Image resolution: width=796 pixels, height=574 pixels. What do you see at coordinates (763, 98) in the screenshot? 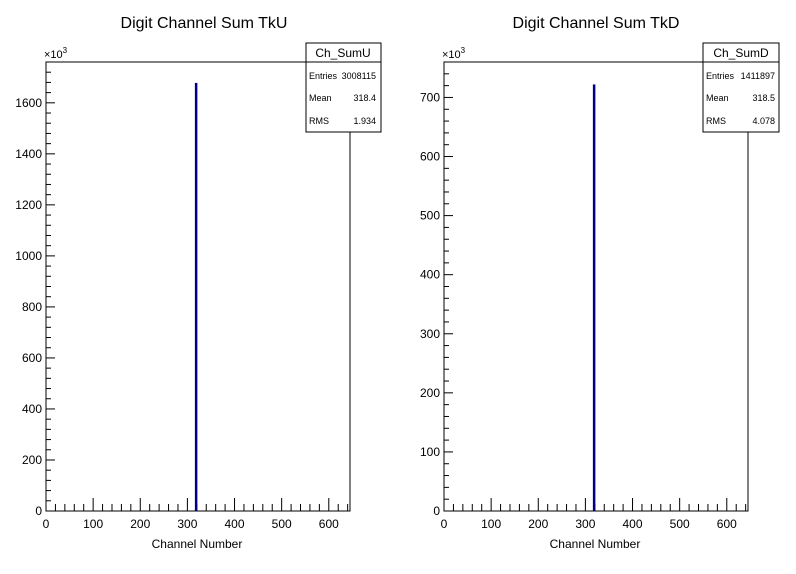
I see `stats-value-mean: 318.5` at bounding box center [763, 98].